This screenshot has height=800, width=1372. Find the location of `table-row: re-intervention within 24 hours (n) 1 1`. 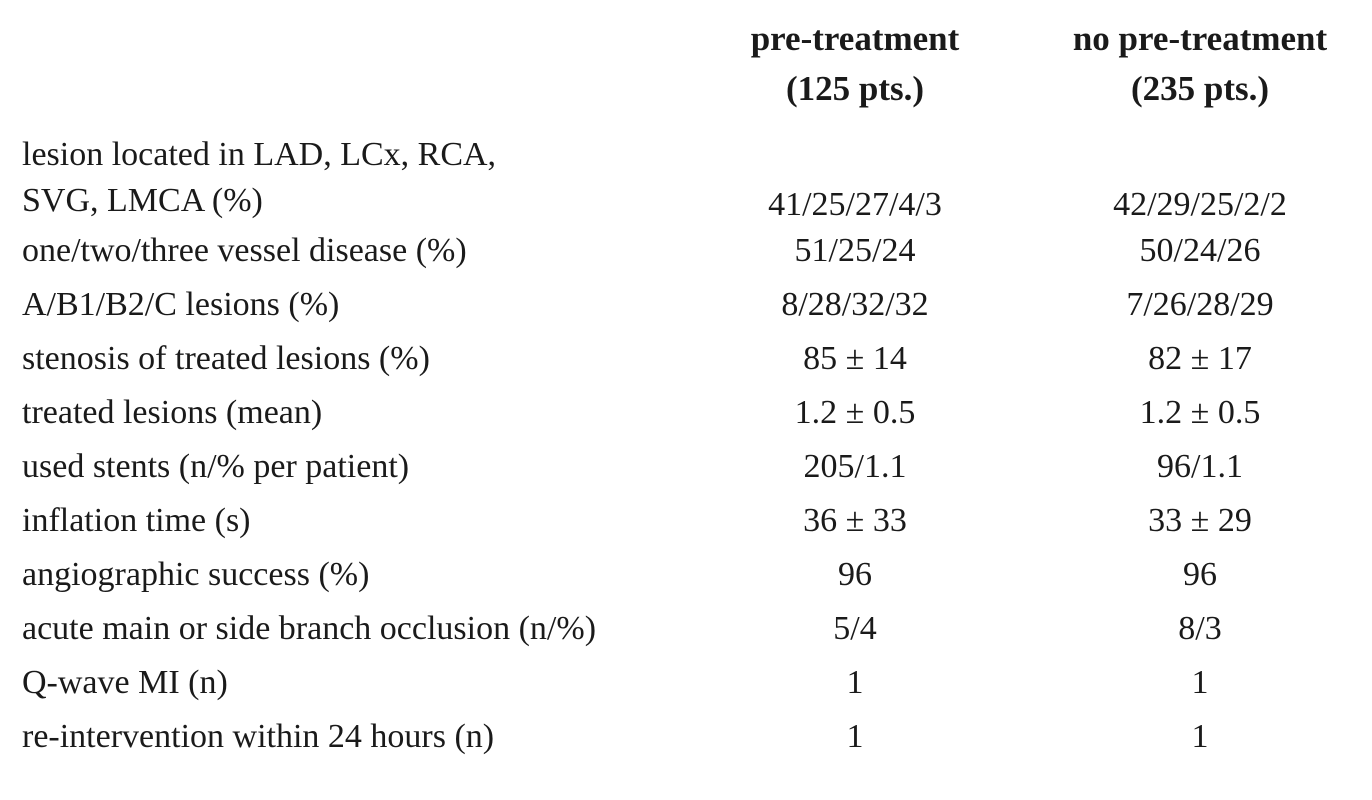

table-row: re-intervention within 24 hours (n) 1 1 is located at coordinates (686, 737).